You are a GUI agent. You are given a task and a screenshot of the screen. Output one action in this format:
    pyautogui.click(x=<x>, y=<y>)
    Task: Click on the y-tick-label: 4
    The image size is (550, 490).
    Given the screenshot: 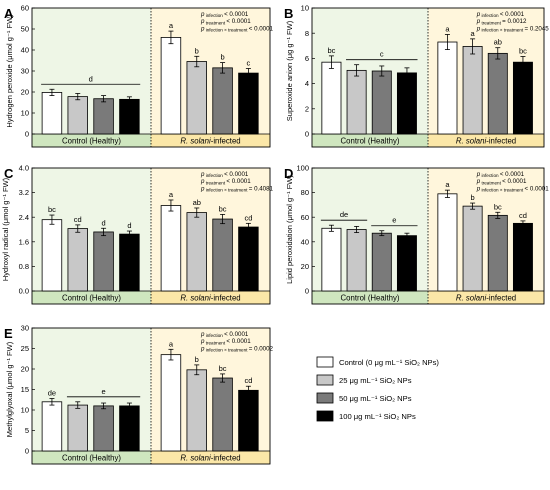 What is the action you would take?
    pyautogui.click(x=307, y=83)
    